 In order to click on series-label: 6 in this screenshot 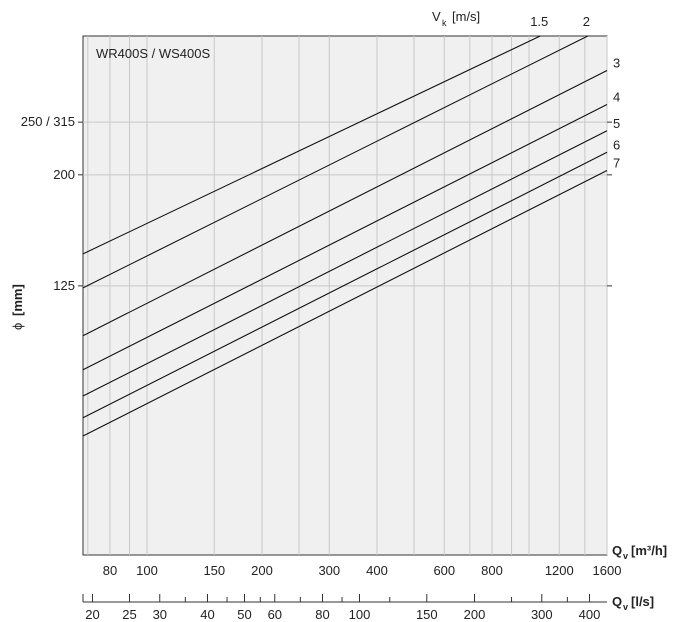, I will do `click(616, 144)`.